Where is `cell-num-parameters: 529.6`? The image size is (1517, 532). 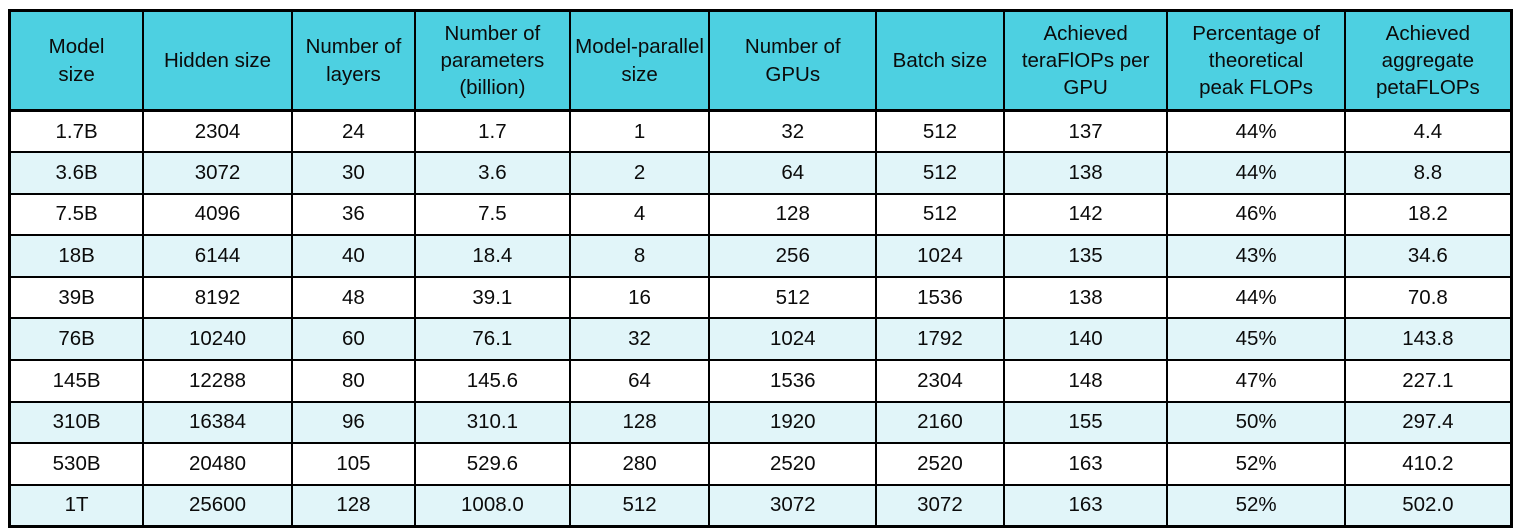 cell-num-parameters: 529.6 is located at coordinates (492, 464).